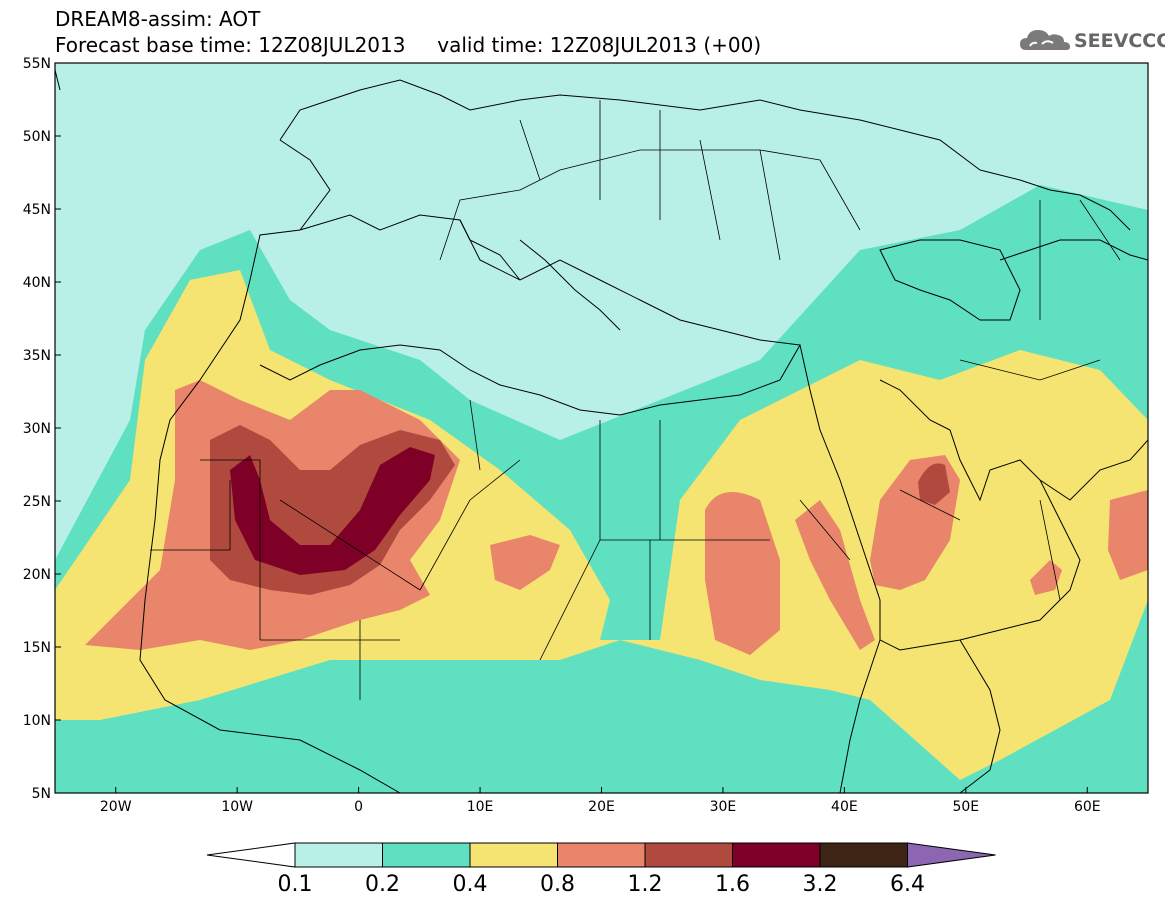 This screenshot has width=1165, height=905. I want to click on lat-tick-label: 15N, so click(37, 648).